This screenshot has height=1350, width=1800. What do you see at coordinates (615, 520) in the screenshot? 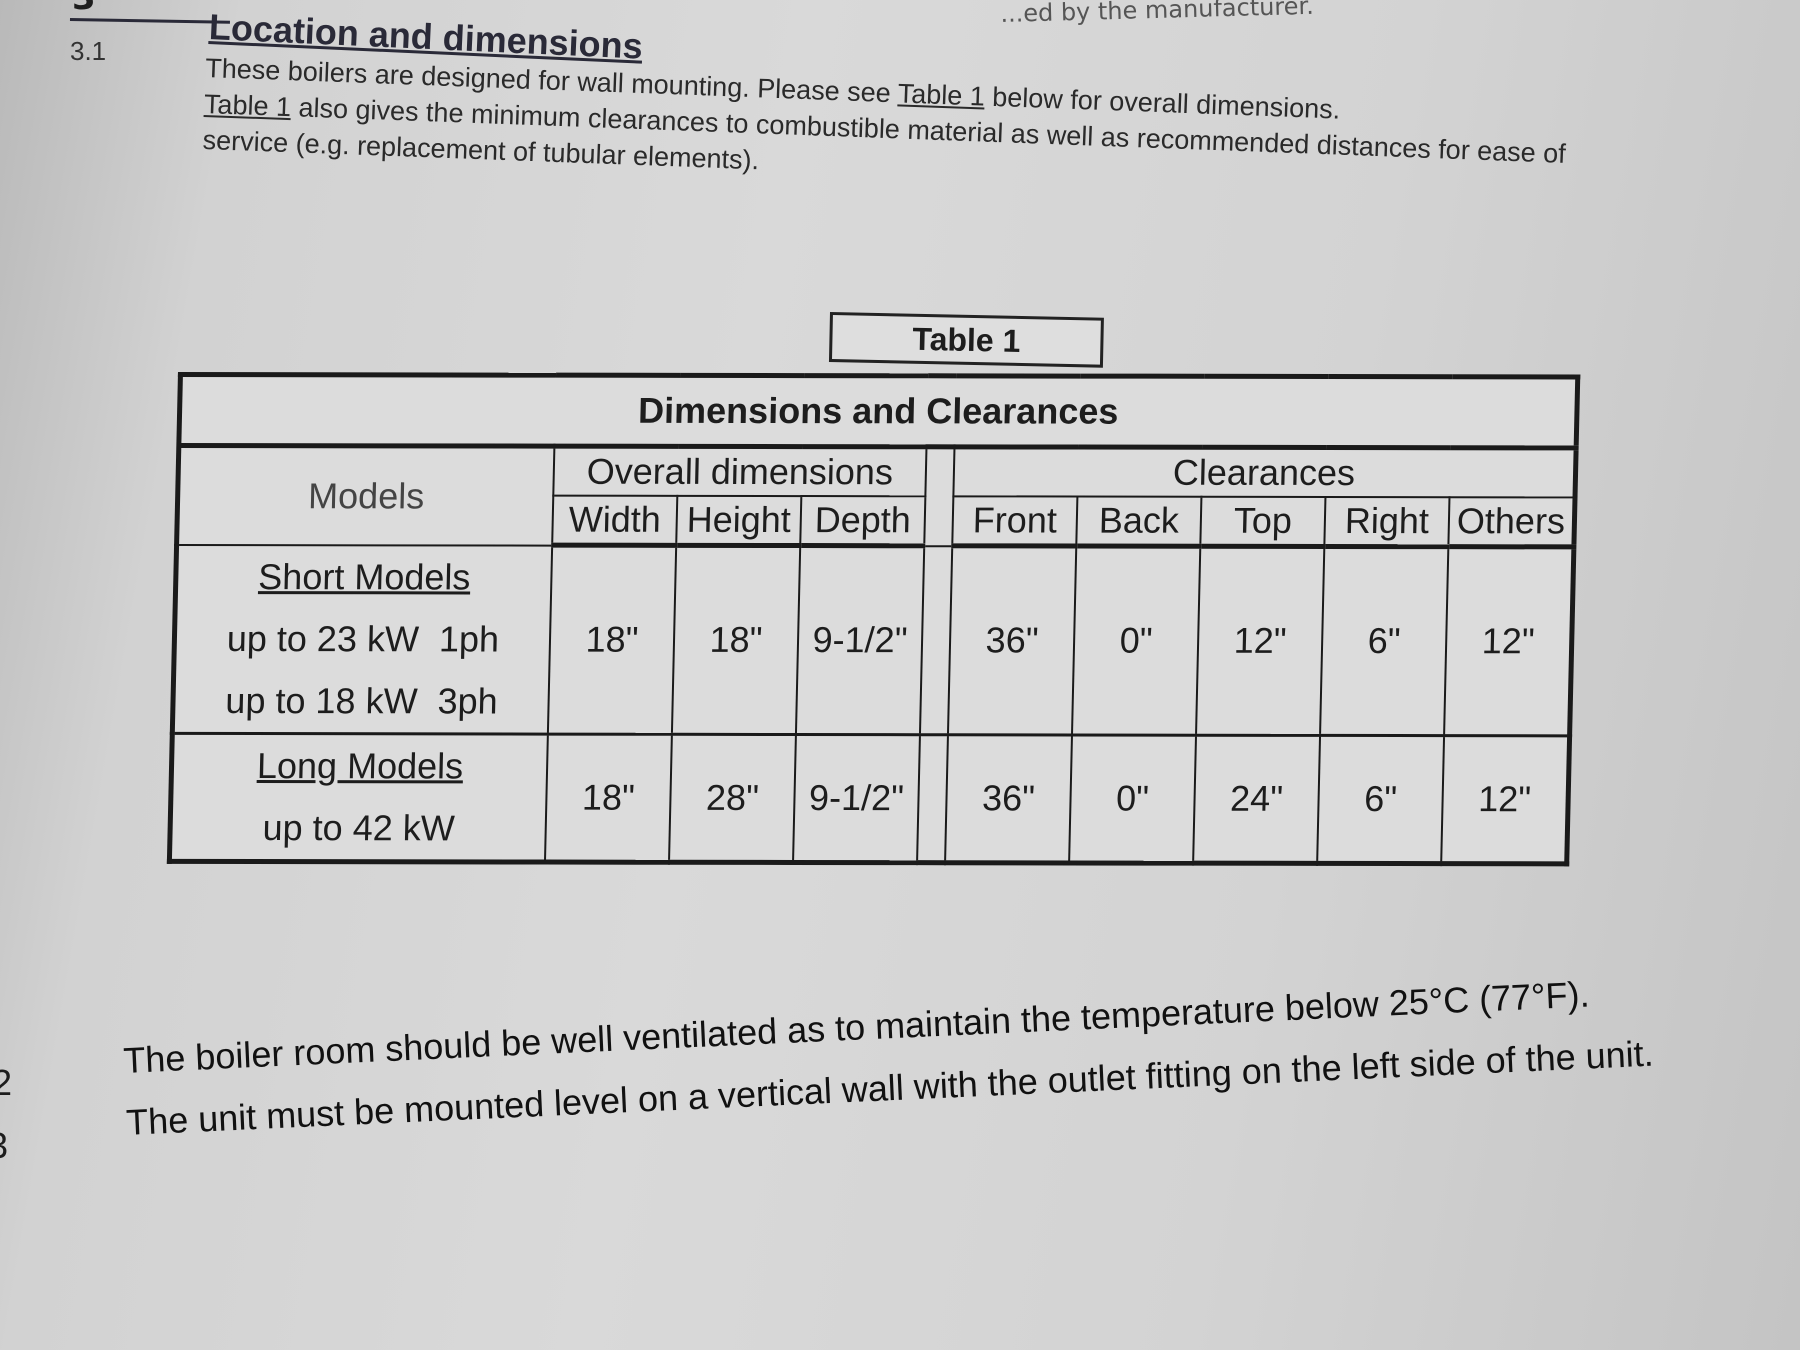
I see `col-header: Width` at bounding box center [615, 520].